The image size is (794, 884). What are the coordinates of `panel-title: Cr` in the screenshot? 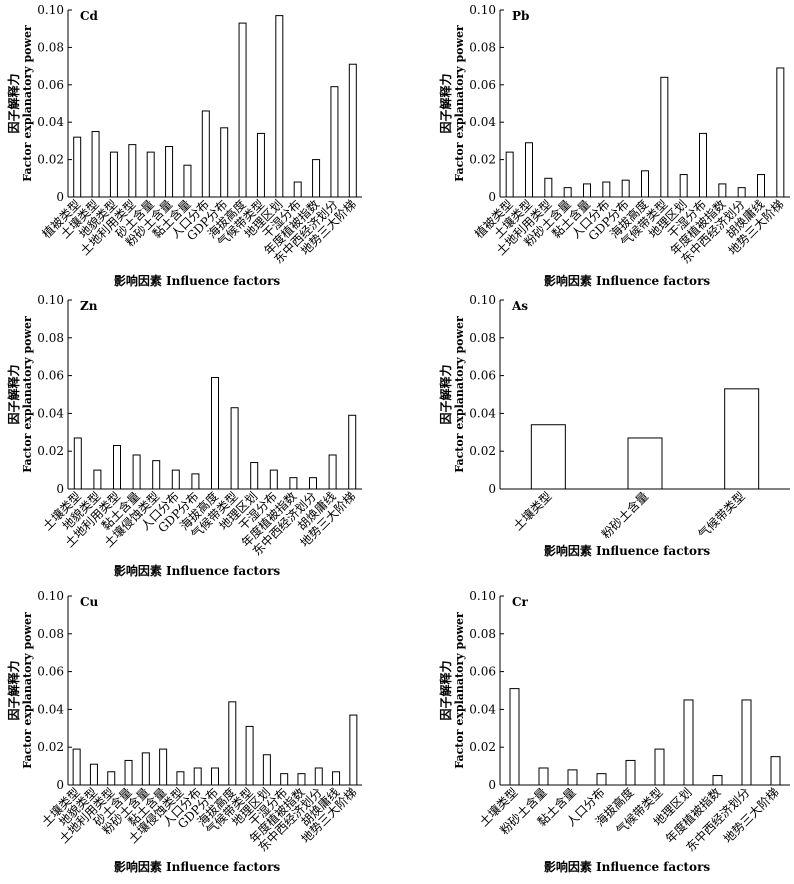 It's located at (520, 602).